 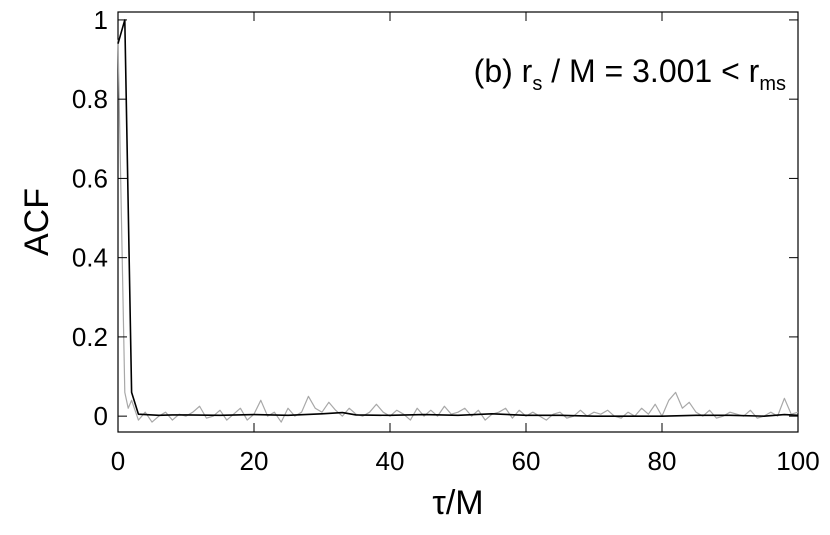 What do you see at coordinates (90, 258) in the screenshot?
I see `y-tick-label: 0.4` at bounding box center [90, 258].